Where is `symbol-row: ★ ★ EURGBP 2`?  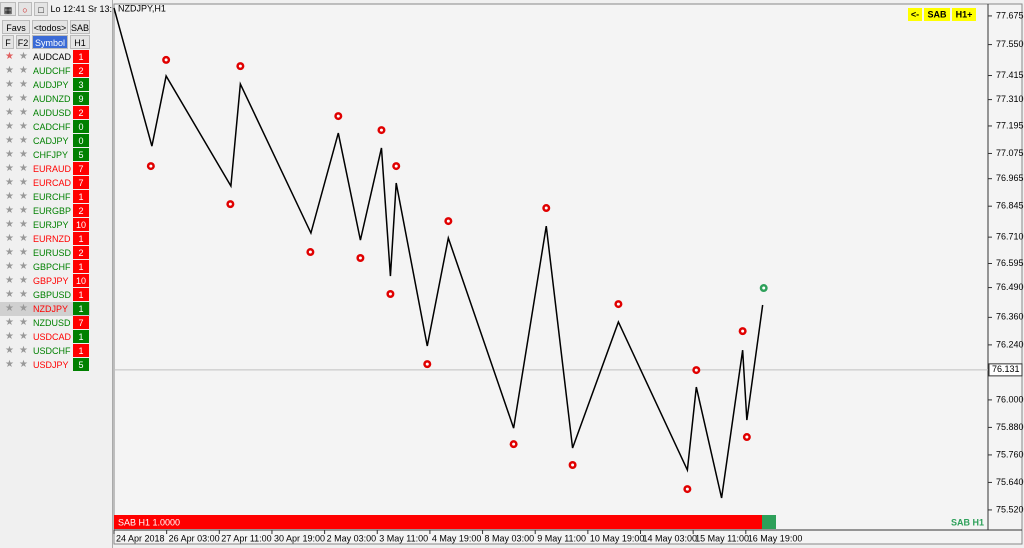 symbol-row: ★ ★ EURGBP 2 is located at coordinates (45, 211).